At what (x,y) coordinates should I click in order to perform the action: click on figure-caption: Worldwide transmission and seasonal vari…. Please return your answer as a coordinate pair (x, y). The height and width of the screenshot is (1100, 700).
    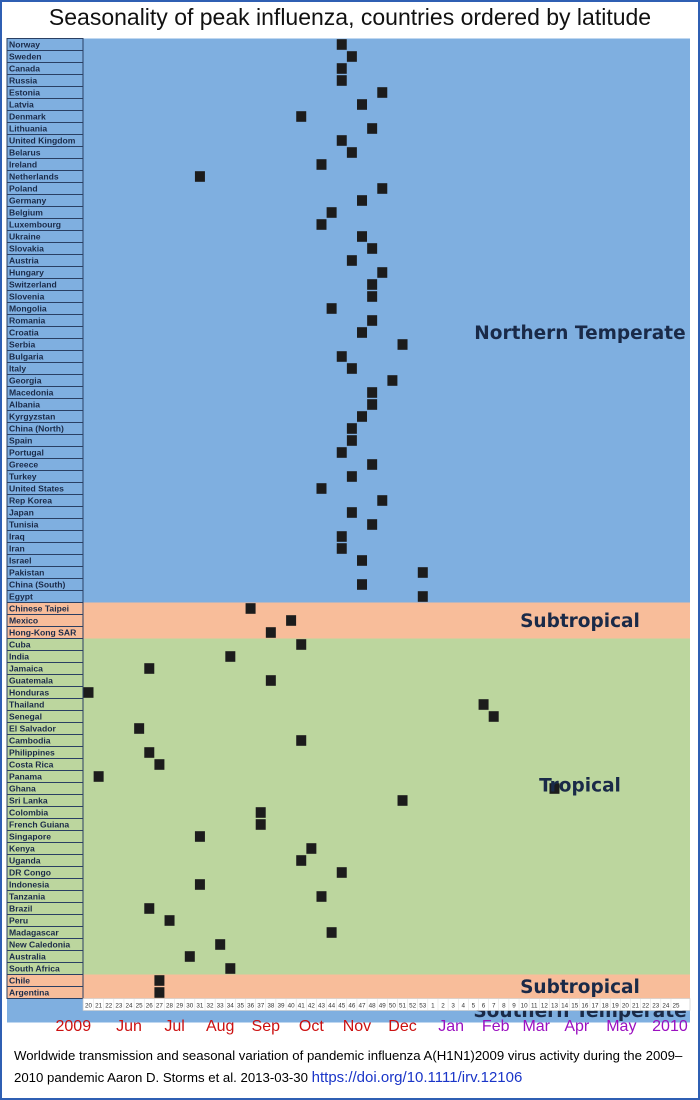
    Looking at the image, I should click on (354, 1067).